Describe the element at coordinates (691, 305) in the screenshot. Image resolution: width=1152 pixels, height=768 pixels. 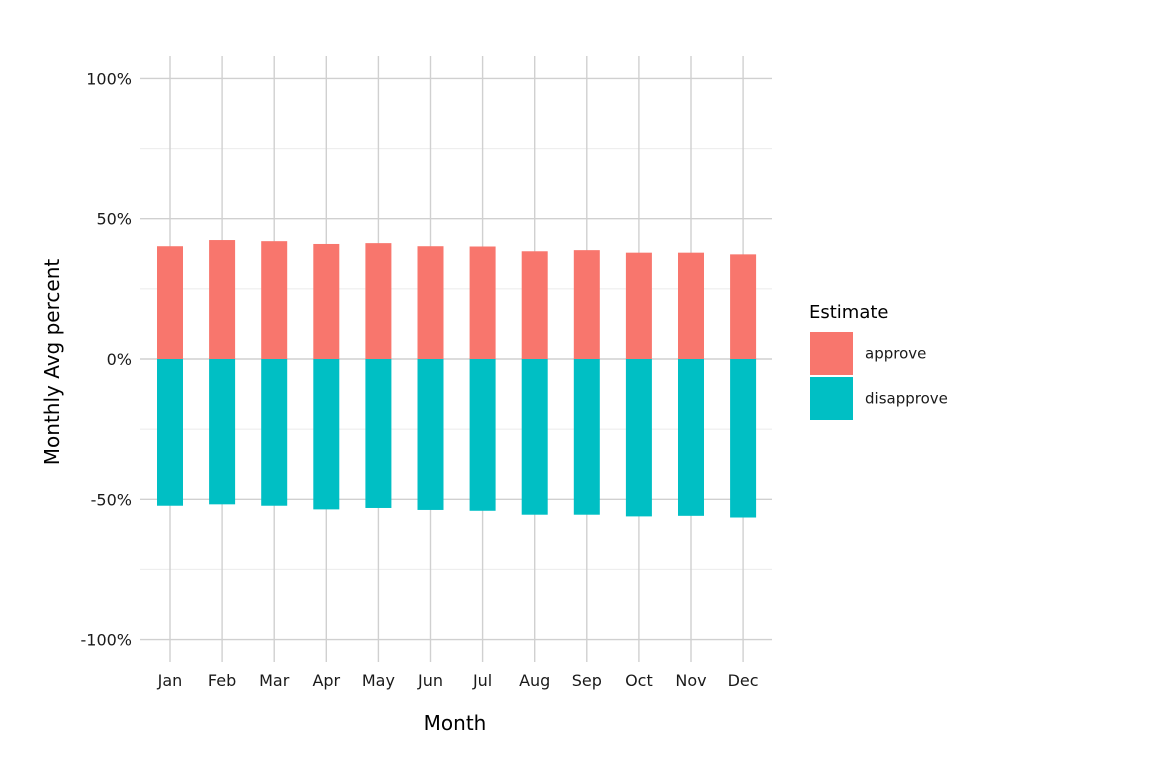
I see `bar-approve-nov` at that location.